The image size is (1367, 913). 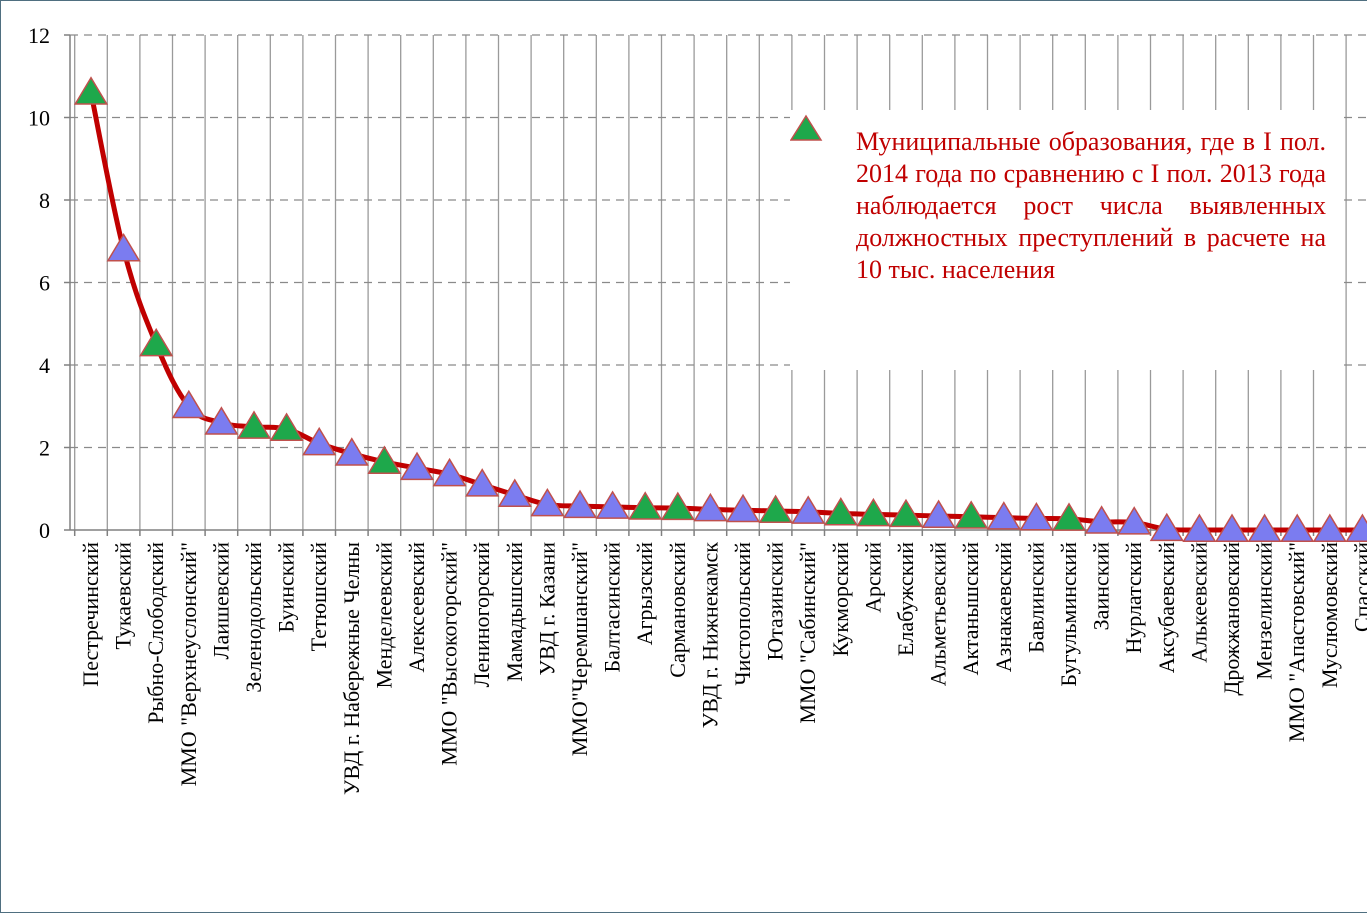 What do you see at coordinates (1329, 615) in the screenshot?
I see `category-label: Муслюмовский` at bounding box center [1329, 615].